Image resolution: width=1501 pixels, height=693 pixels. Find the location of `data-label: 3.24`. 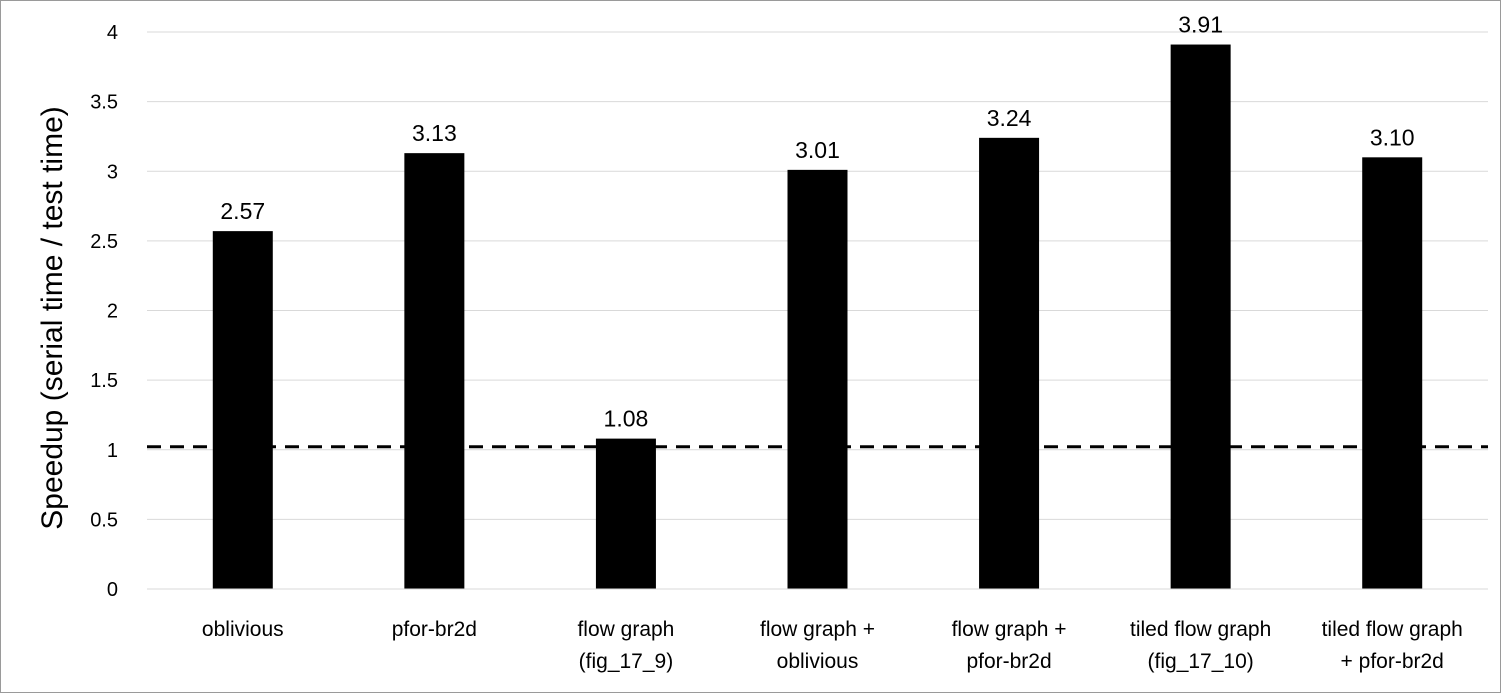

data-label: 3.24 is located at coordinates (1009, 118).